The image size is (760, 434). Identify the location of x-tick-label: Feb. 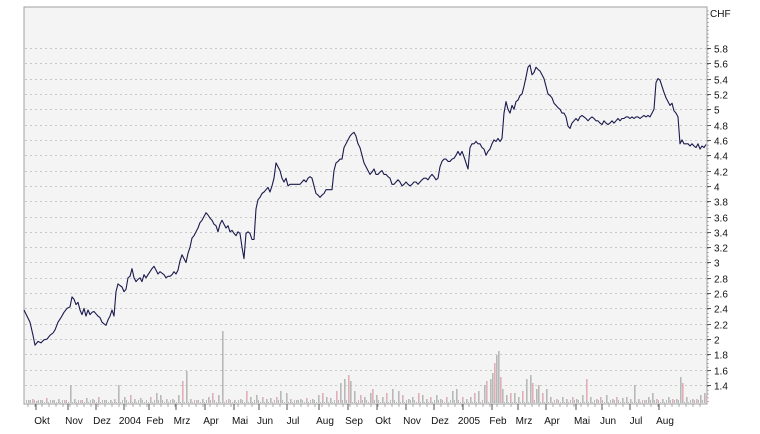
(498, 421).